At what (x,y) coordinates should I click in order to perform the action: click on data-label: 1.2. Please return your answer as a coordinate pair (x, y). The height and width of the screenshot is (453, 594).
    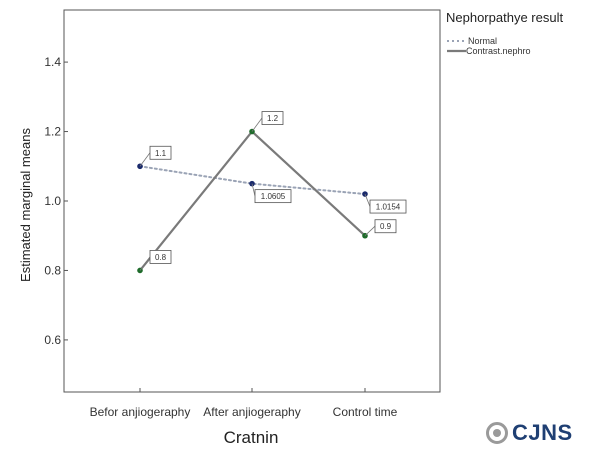
    Looking at the image, I should click on (273, 118).